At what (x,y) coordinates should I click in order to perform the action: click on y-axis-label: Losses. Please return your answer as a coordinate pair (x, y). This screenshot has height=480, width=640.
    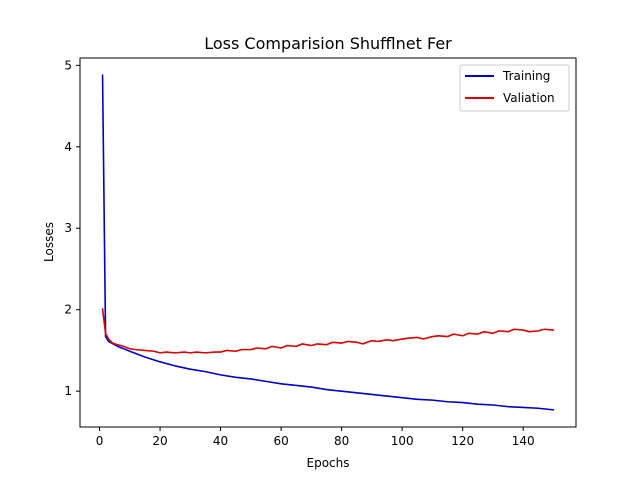
    Looking at the image, I should click on (49, 242).